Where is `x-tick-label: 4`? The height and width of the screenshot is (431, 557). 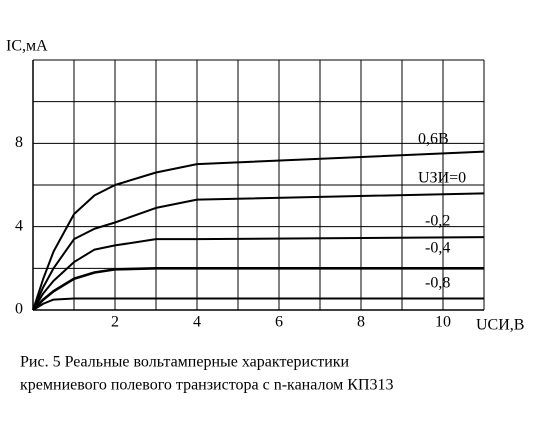 x-tick-label: 4 is located at coordinates (197, 322).